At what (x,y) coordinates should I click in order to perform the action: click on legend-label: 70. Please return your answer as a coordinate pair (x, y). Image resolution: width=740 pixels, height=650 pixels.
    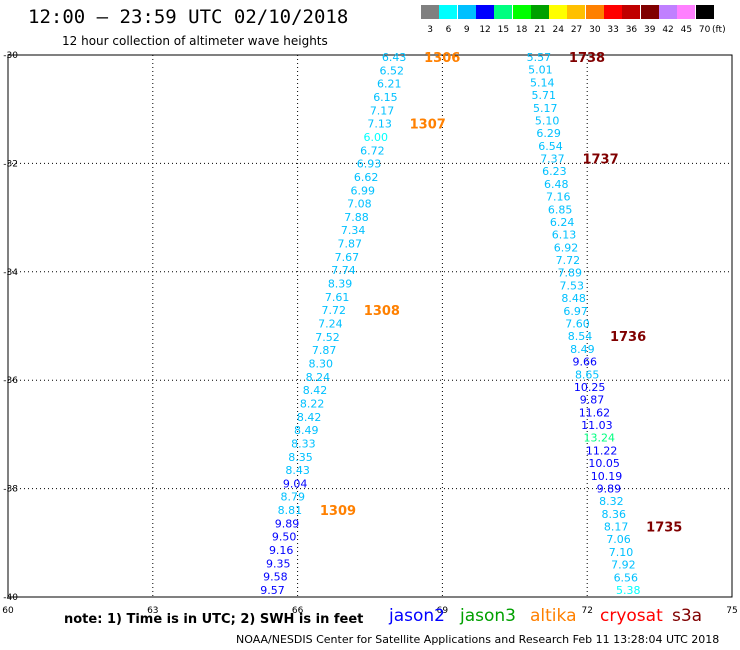
    Looking at the image, I should click on (704, 30).